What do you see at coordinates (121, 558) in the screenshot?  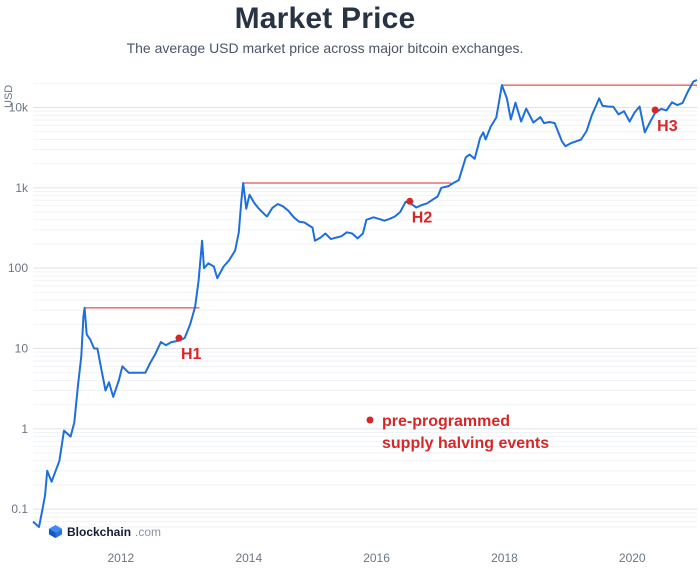 I see `x-tick-label: 2012` at bounding box center [121, 558].